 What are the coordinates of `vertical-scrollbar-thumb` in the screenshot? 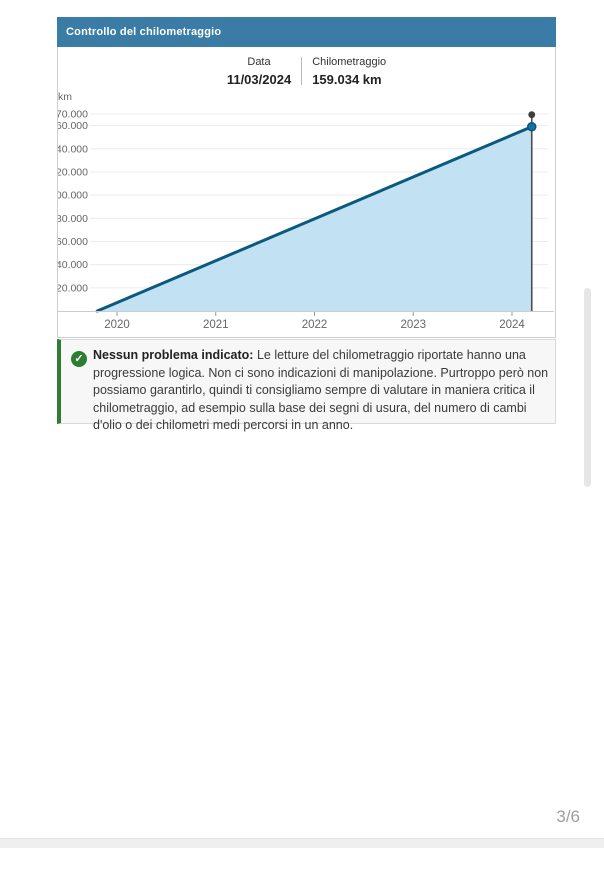 It's located at (587, 387).